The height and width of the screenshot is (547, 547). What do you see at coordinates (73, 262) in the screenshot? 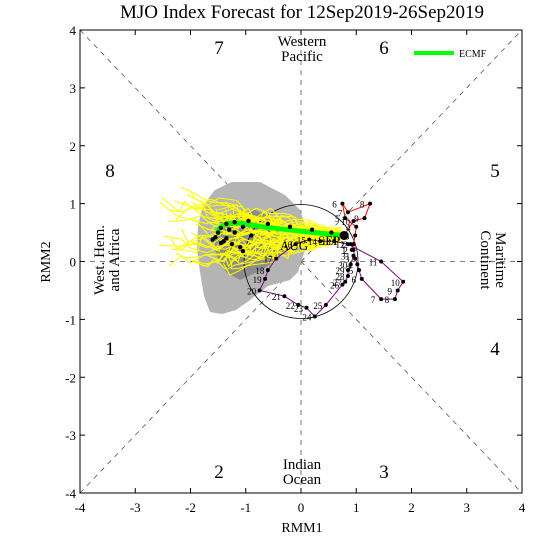
I see `y-tick-label: 0` at bounding box center [73, 262].